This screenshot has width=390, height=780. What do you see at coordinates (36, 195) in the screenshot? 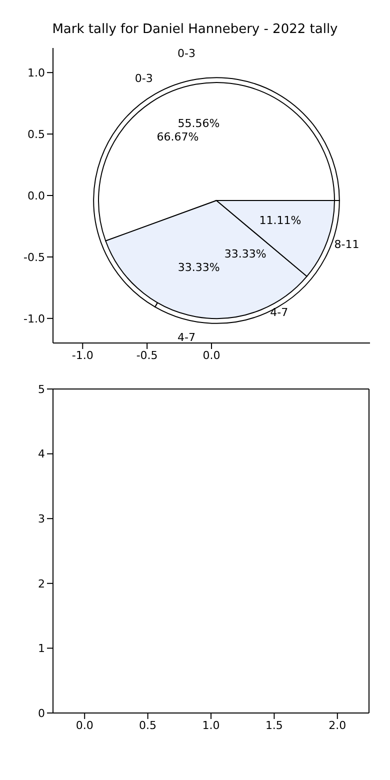
I see `y-tick-label: 0.0` at bounding box center [36, 195].